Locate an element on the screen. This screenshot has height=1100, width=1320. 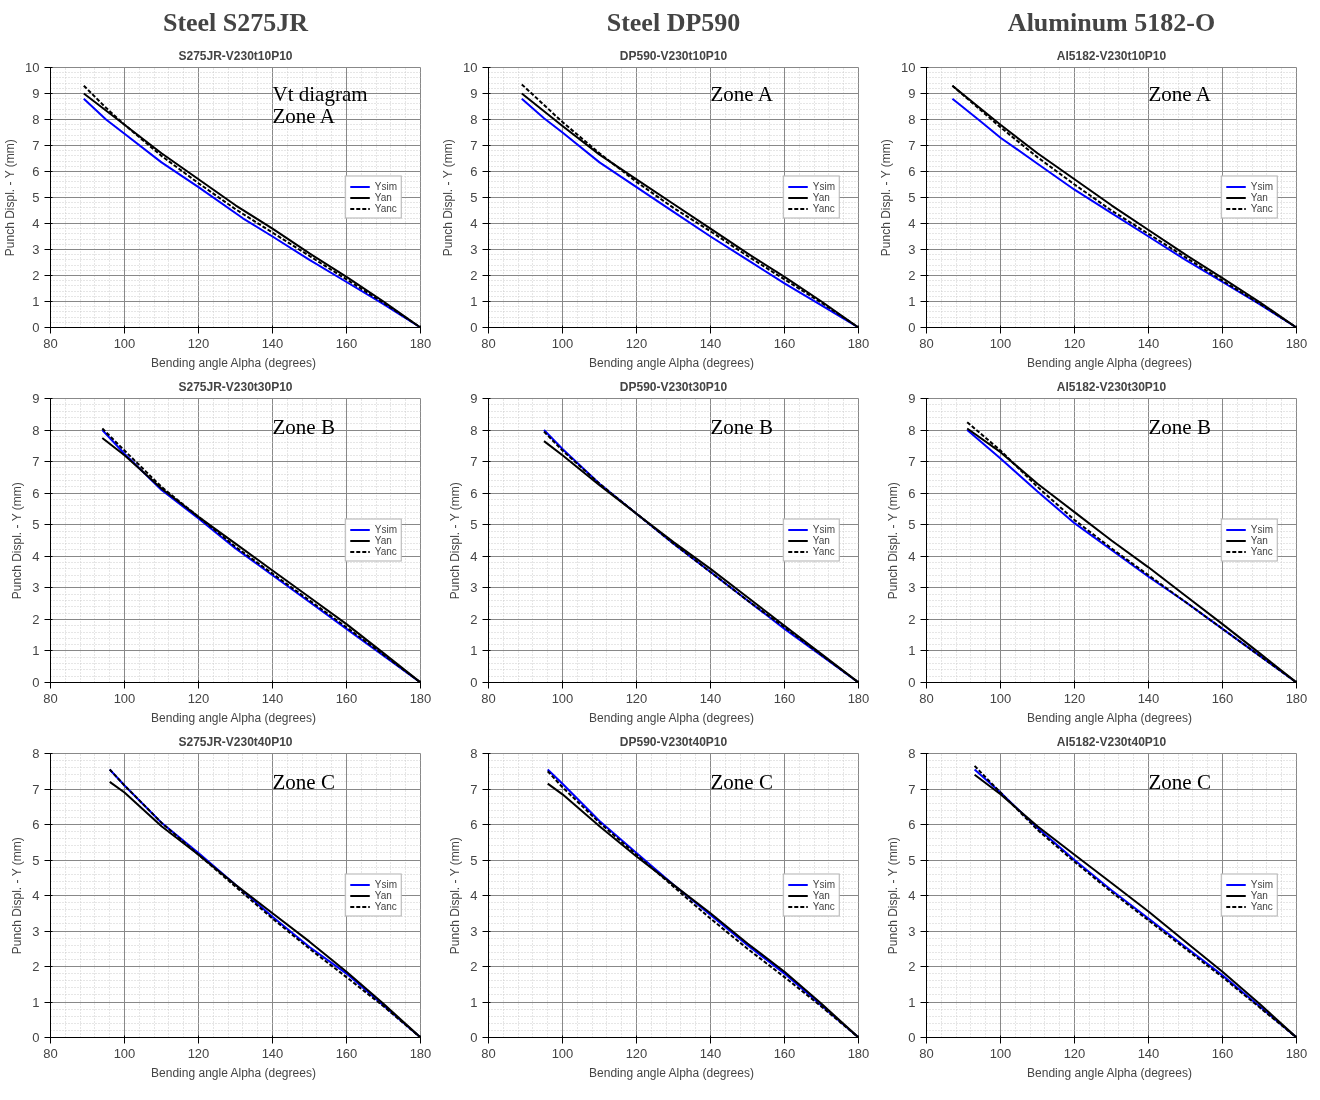
chart-title: DP590-V230t30P10 is located at coordinates (673, 386).